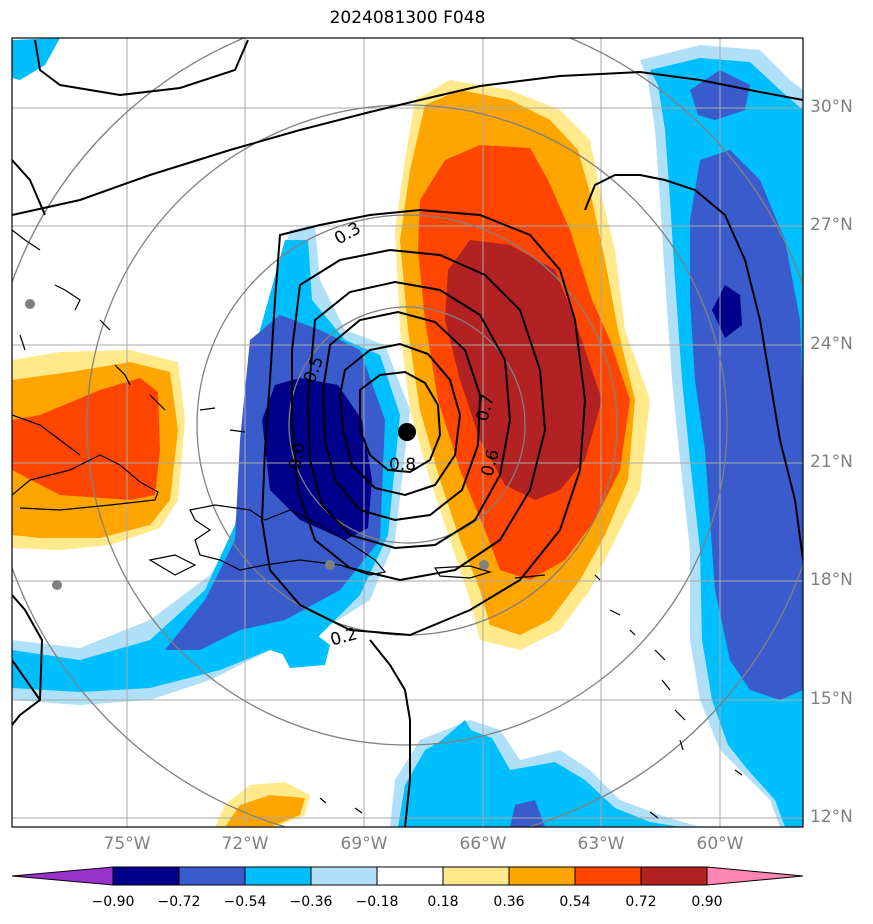 This screenshot has width=873, height=924. Describe the element at coordinates (407, 18) in the screenshot. I see `map-title: 2024081300 F048` at that location.